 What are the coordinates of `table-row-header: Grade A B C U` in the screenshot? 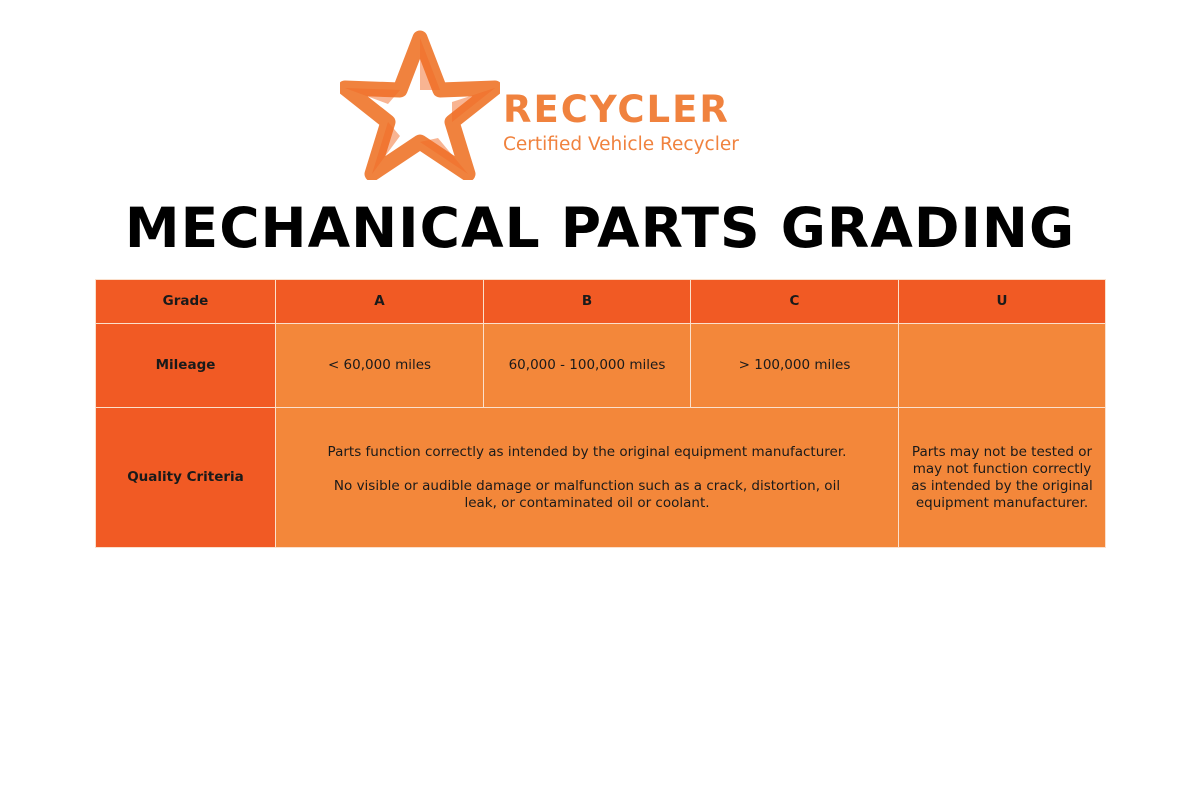 It's located at (600, 301).